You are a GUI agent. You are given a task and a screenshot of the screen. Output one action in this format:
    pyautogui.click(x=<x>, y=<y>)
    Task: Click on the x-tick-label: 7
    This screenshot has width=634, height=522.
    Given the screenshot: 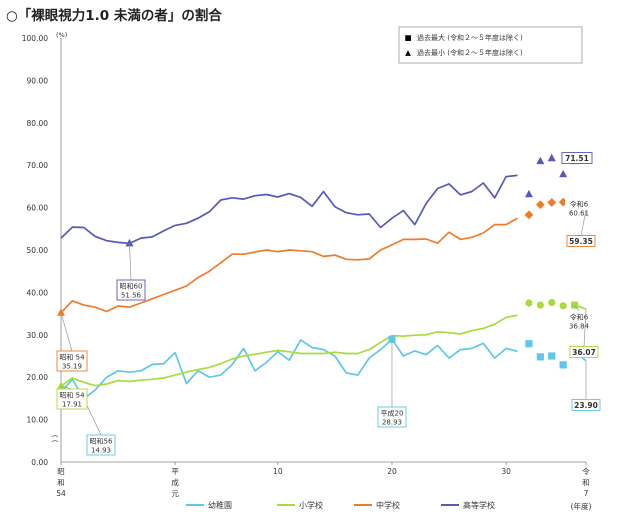 What is the action you would take?
    pyautogui.click(x=586, y=493)
    